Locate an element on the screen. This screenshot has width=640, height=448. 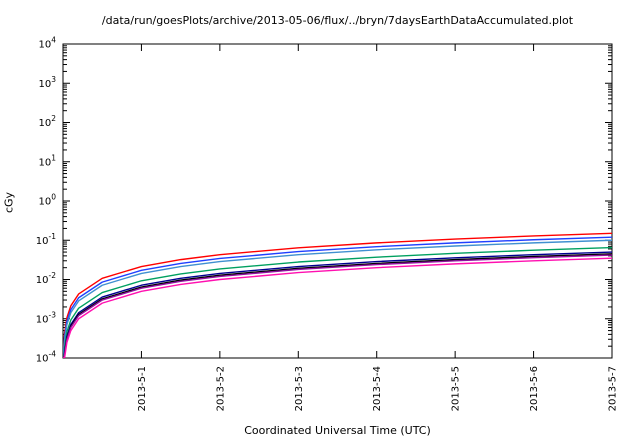
svg-text: 10² is located at coordinates (47, 121).